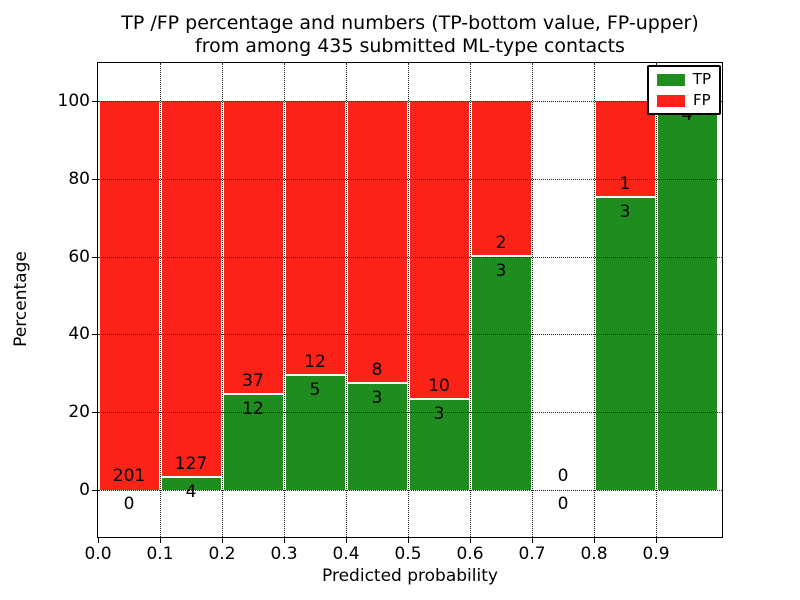 The image size is (800, 600). What do you see at coordinates (21, 299) in the screenshot?
I see `y-axis-label: Percentage` at bounding box center [21, 299].